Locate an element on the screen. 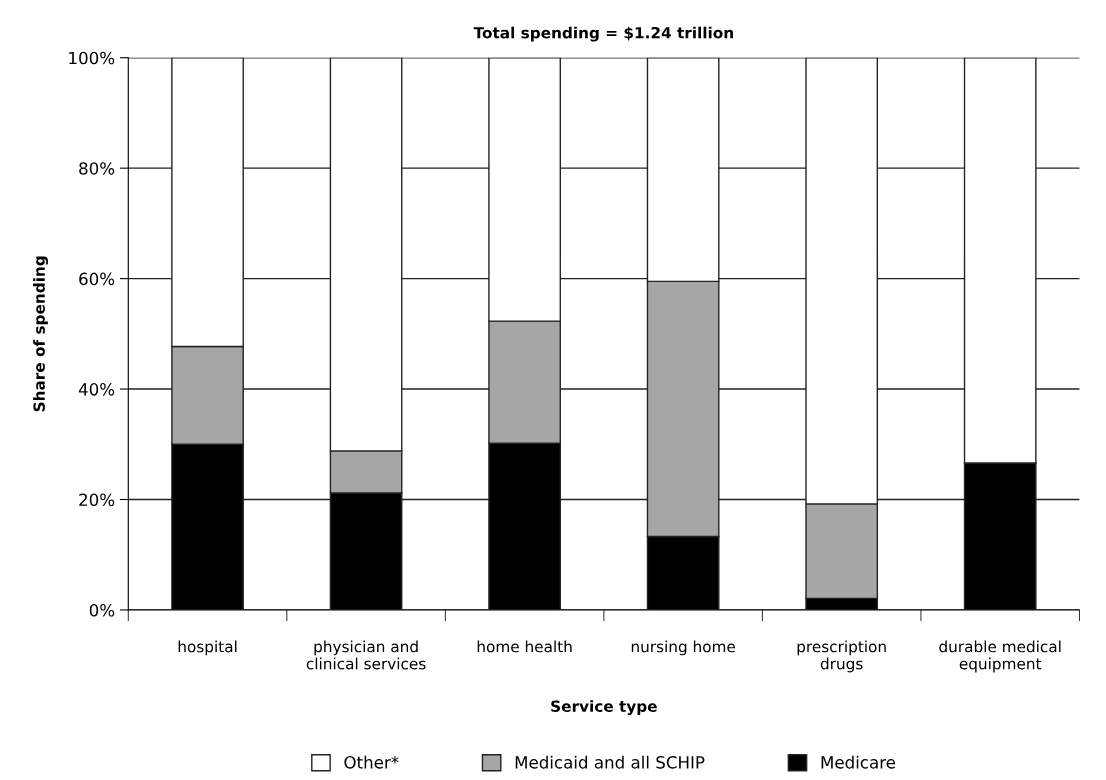 Image resolution: width=1106 pixels, height=780 pixels. legend-label: Medicare is located at coordinates (858, 762).